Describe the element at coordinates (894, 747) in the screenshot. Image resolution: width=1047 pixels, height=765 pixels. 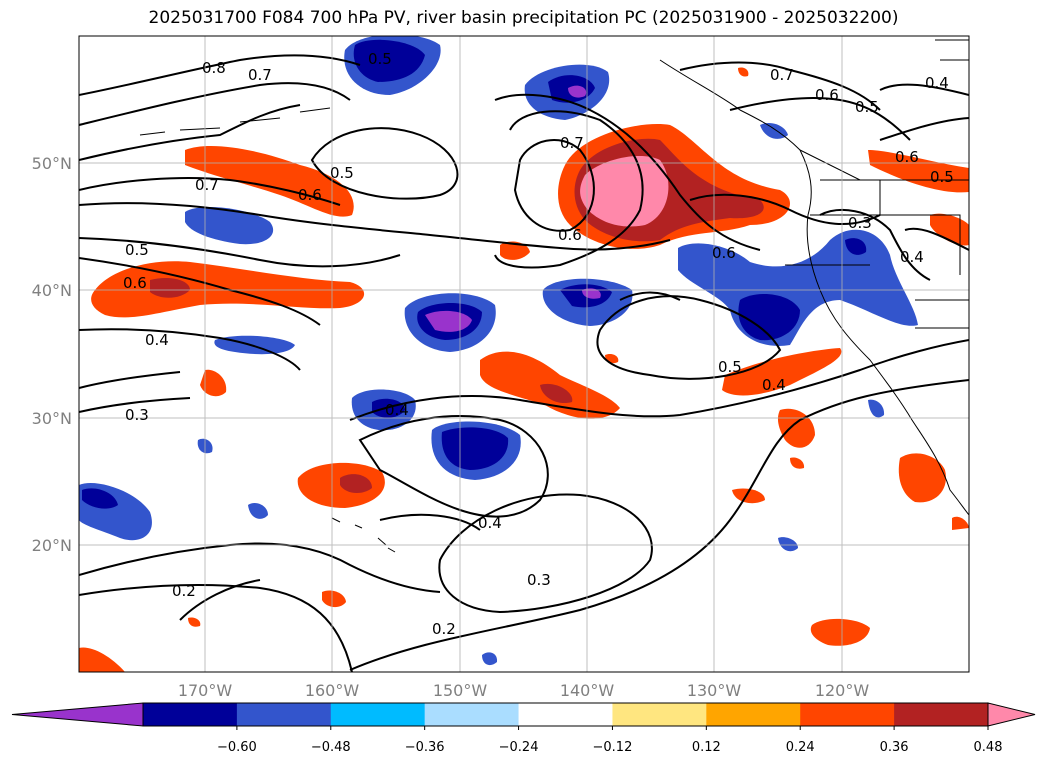
I see `colorbar-tick-label: 0.36` at that location.